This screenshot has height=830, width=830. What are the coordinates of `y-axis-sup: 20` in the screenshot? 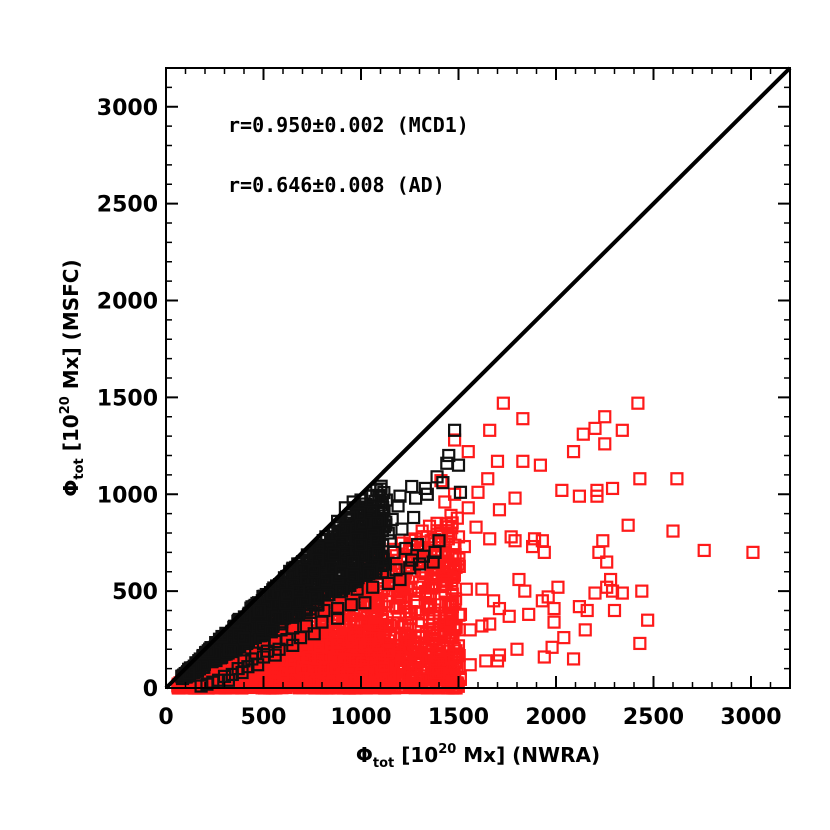 It's located at (65, 405).